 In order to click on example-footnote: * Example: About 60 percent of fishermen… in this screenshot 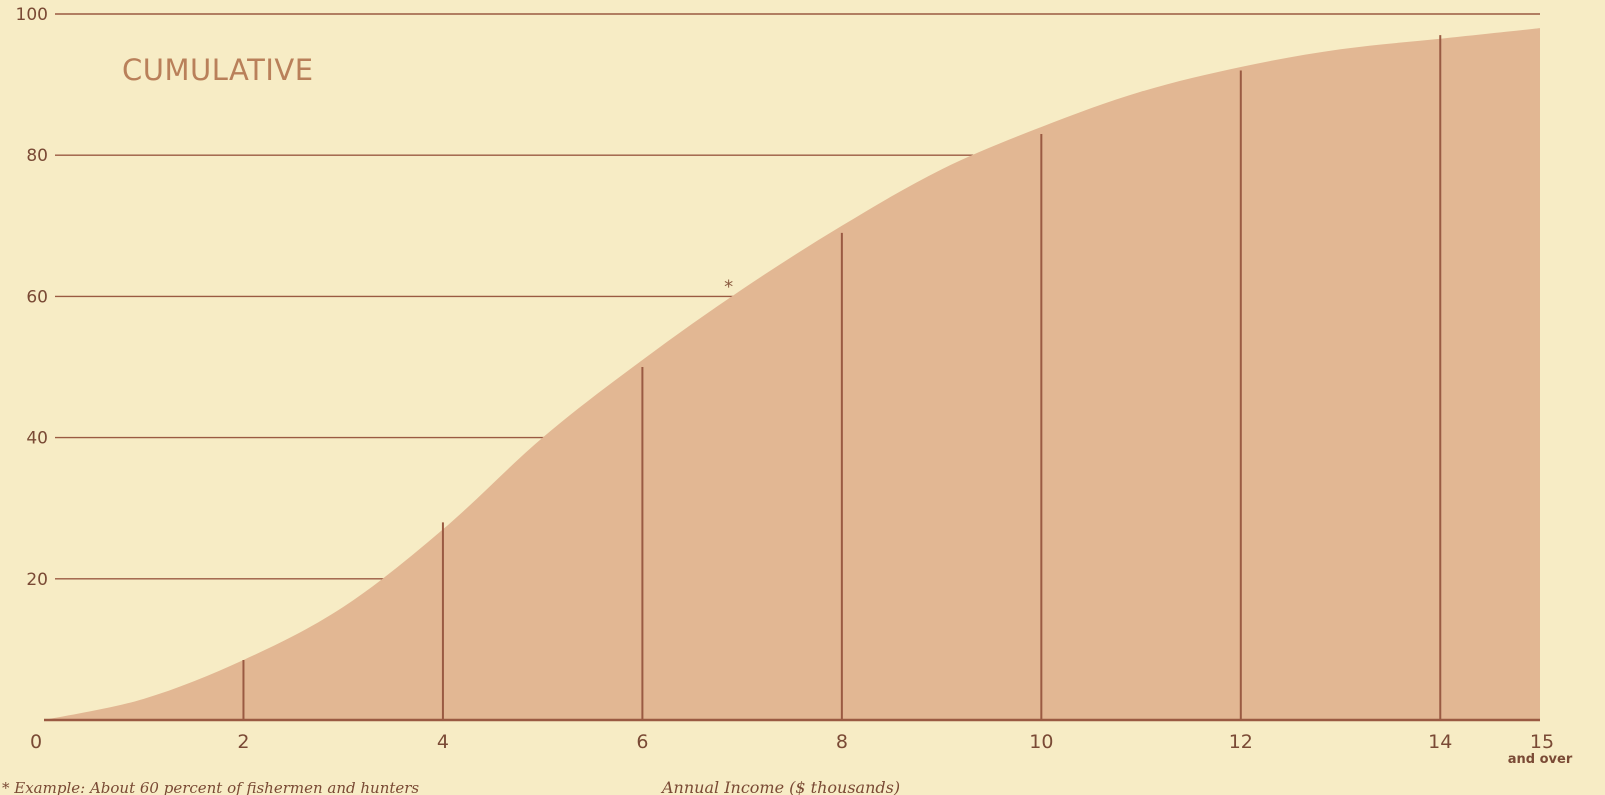, I will do `click(210, 787)`.